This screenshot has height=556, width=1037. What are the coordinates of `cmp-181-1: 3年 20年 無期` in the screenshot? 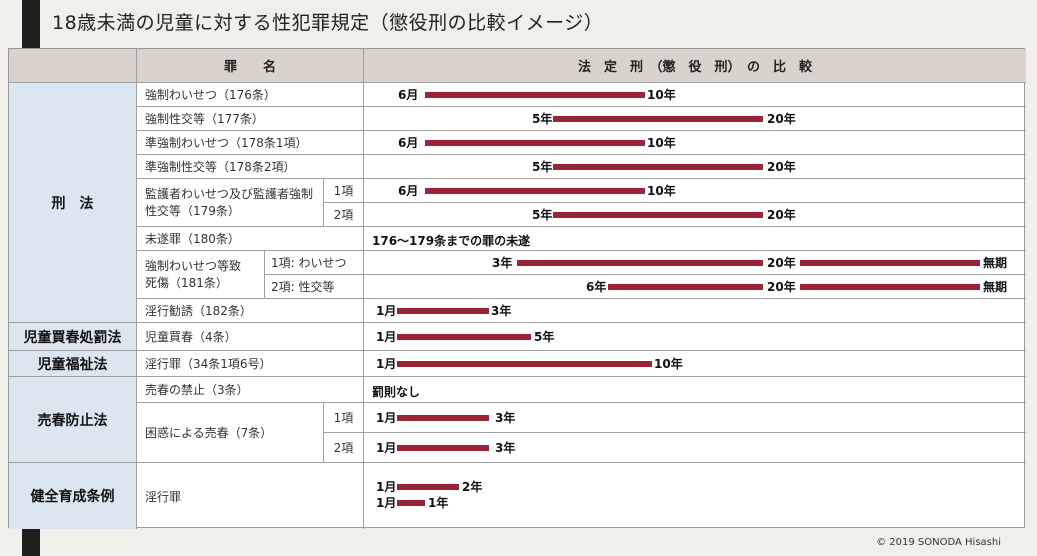 It's located at (695, 263).